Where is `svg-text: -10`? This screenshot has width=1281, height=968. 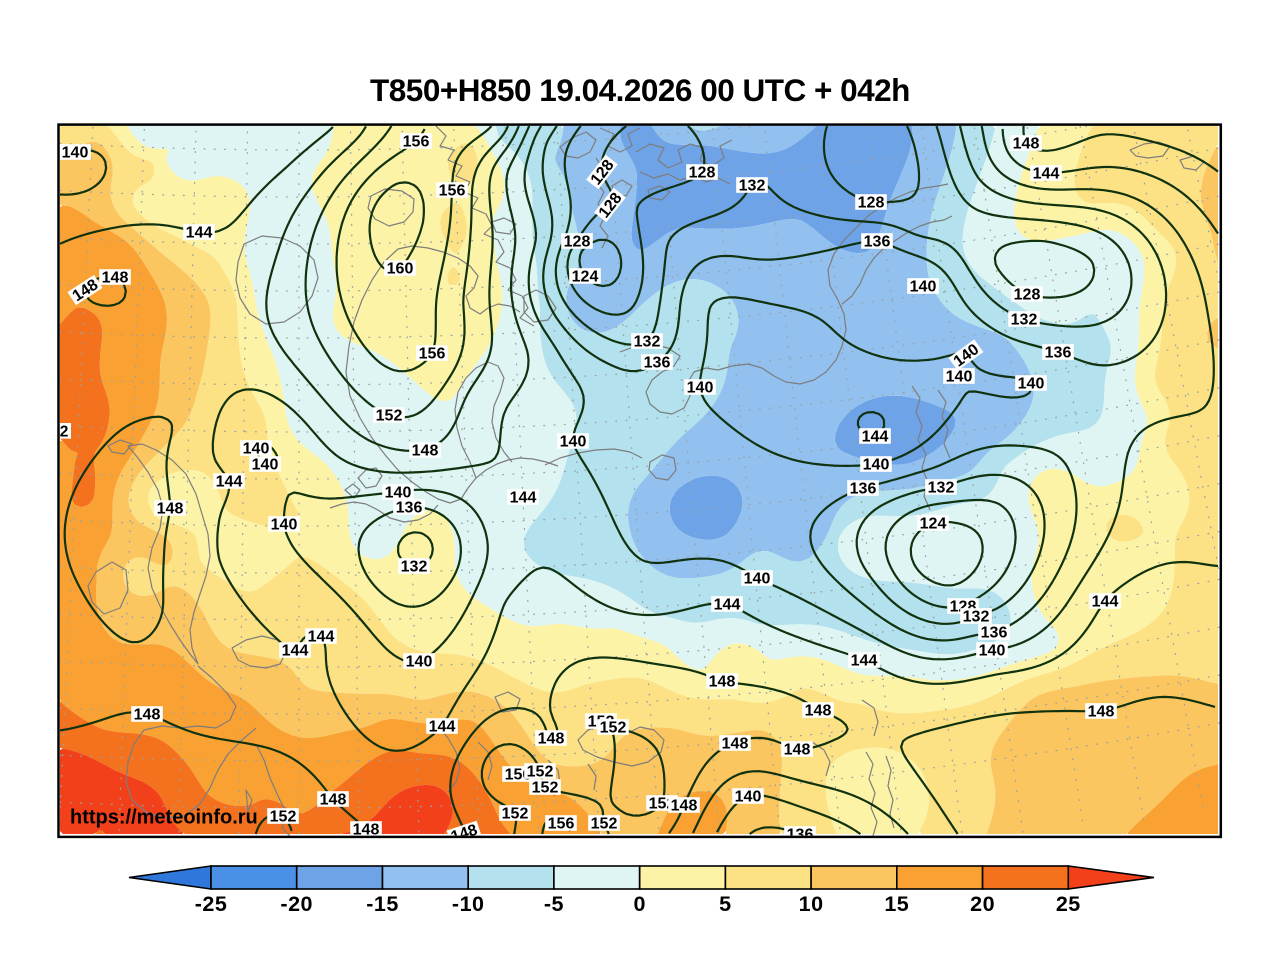
svg-text: -10 is located at coordinates (468, 904).